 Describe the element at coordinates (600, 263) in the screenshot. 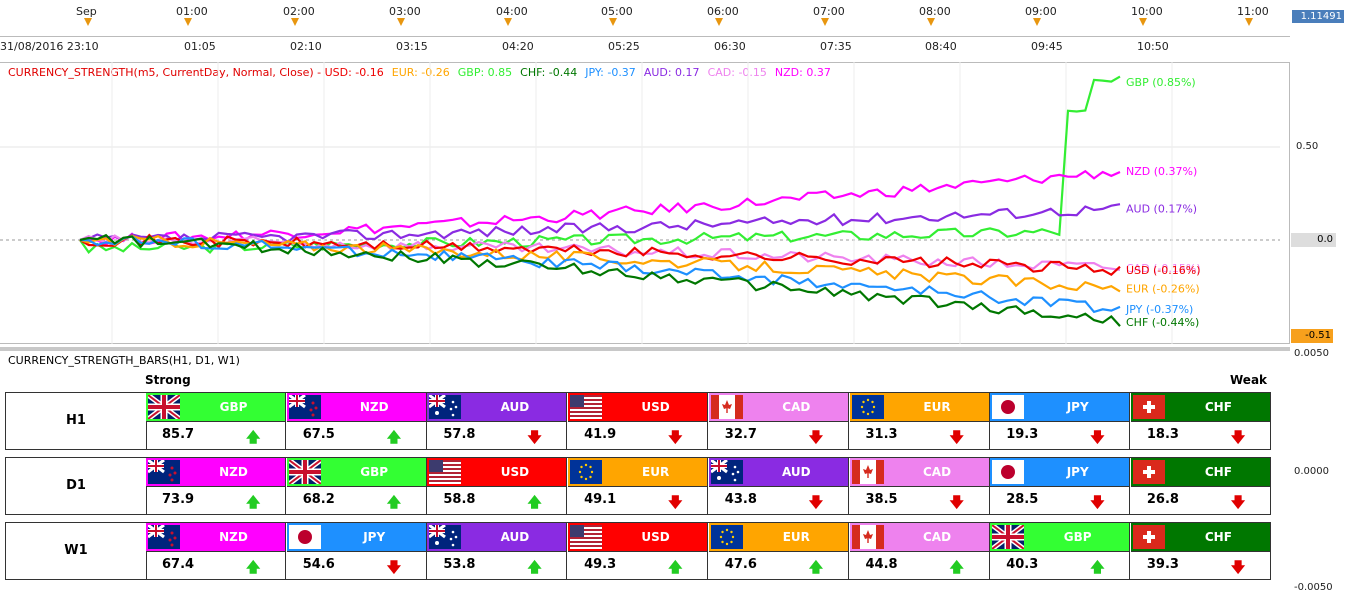

I see `series-line-eur` at that location.